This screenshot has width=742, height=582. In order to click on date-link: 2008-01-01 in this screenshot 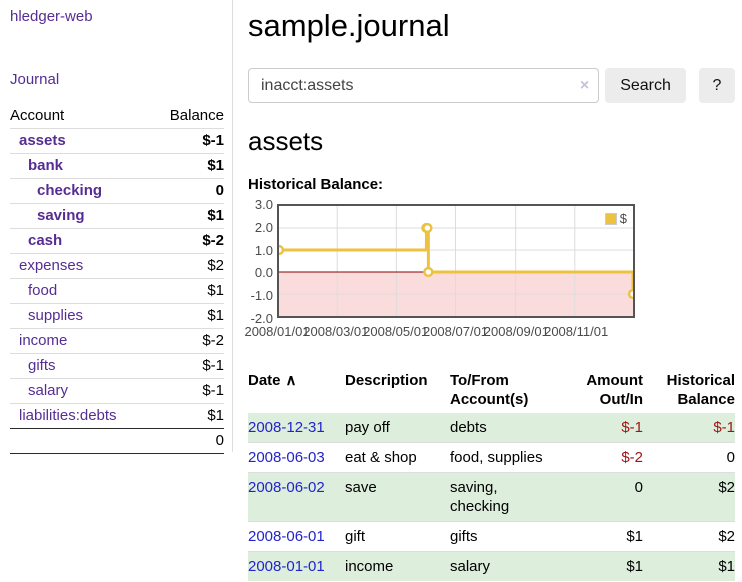, I will do `click(286, 566)`.